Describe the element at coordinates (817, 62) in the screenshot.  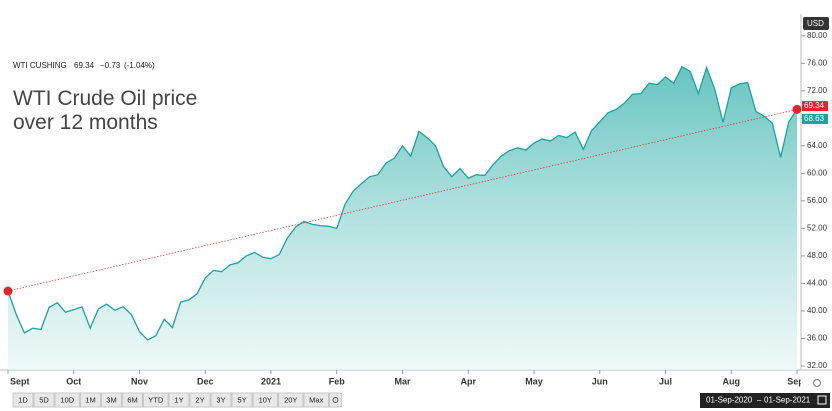
I see `y-tick-label: 76.00` at that location.